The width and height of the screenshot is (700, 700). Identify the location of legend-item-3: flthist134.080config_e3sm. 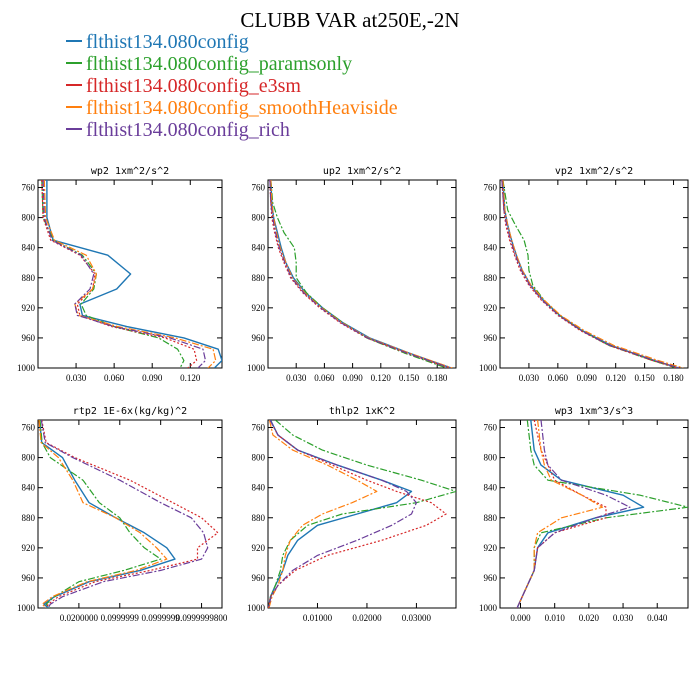
(232, 86).